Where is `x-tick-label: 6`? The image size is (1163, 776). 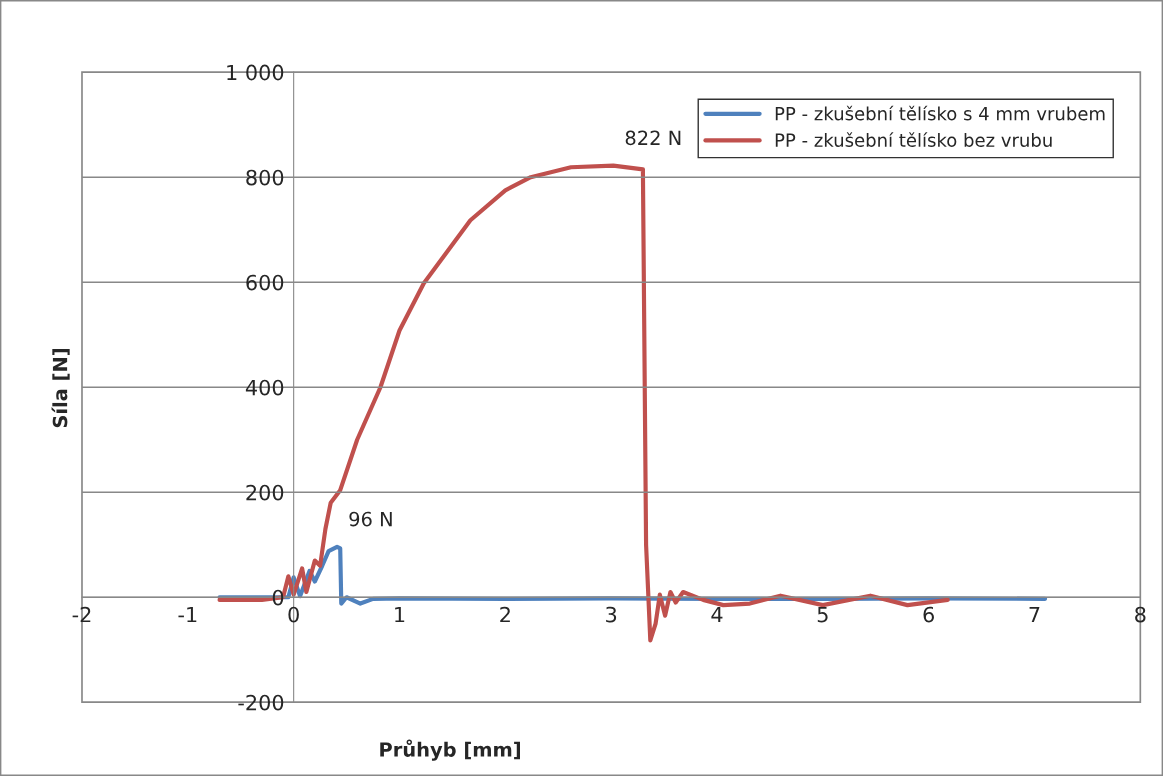
x-tick-label: 6 is located at coordinates (928, 614).